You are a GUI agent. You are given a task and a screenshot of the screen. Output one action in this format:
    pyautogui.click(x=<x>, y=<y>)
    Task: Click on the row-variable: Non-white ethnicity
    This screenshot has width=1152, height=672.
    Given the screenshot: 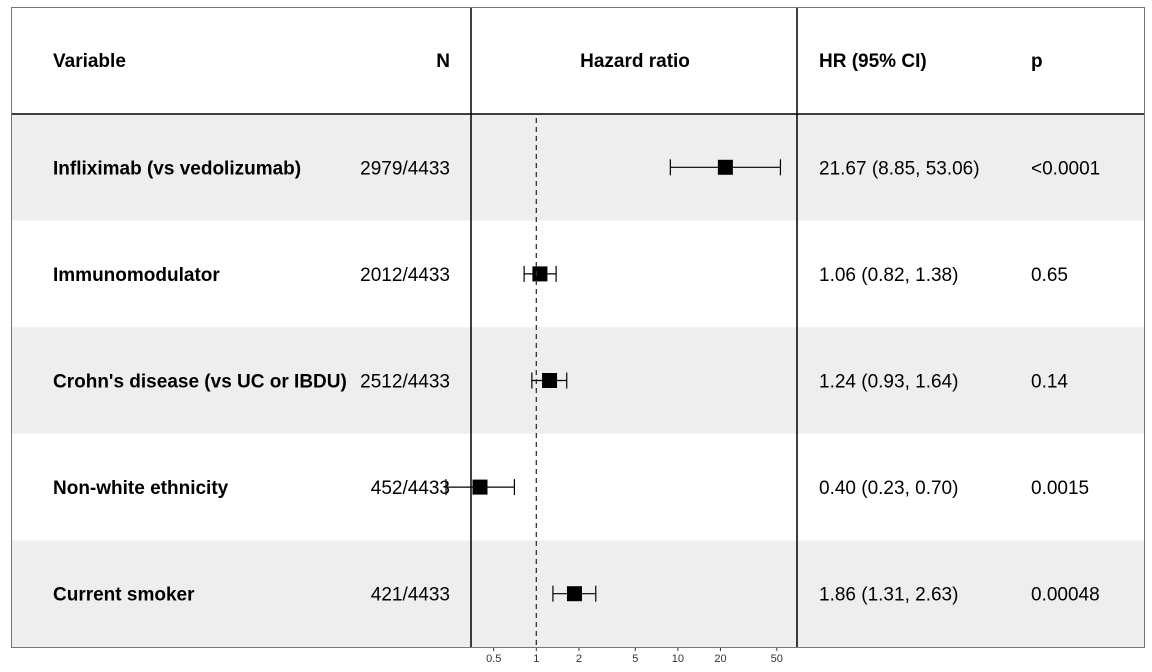 What is the action you would take?
    pyautogui.click(x=141, y=488)
    